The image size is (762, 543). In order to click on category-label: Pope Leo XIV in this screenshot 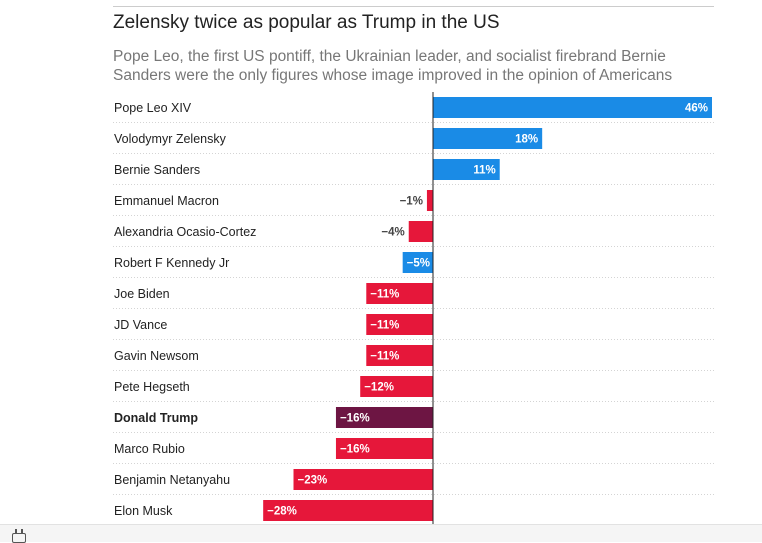, I will do `click(153, 108)`.